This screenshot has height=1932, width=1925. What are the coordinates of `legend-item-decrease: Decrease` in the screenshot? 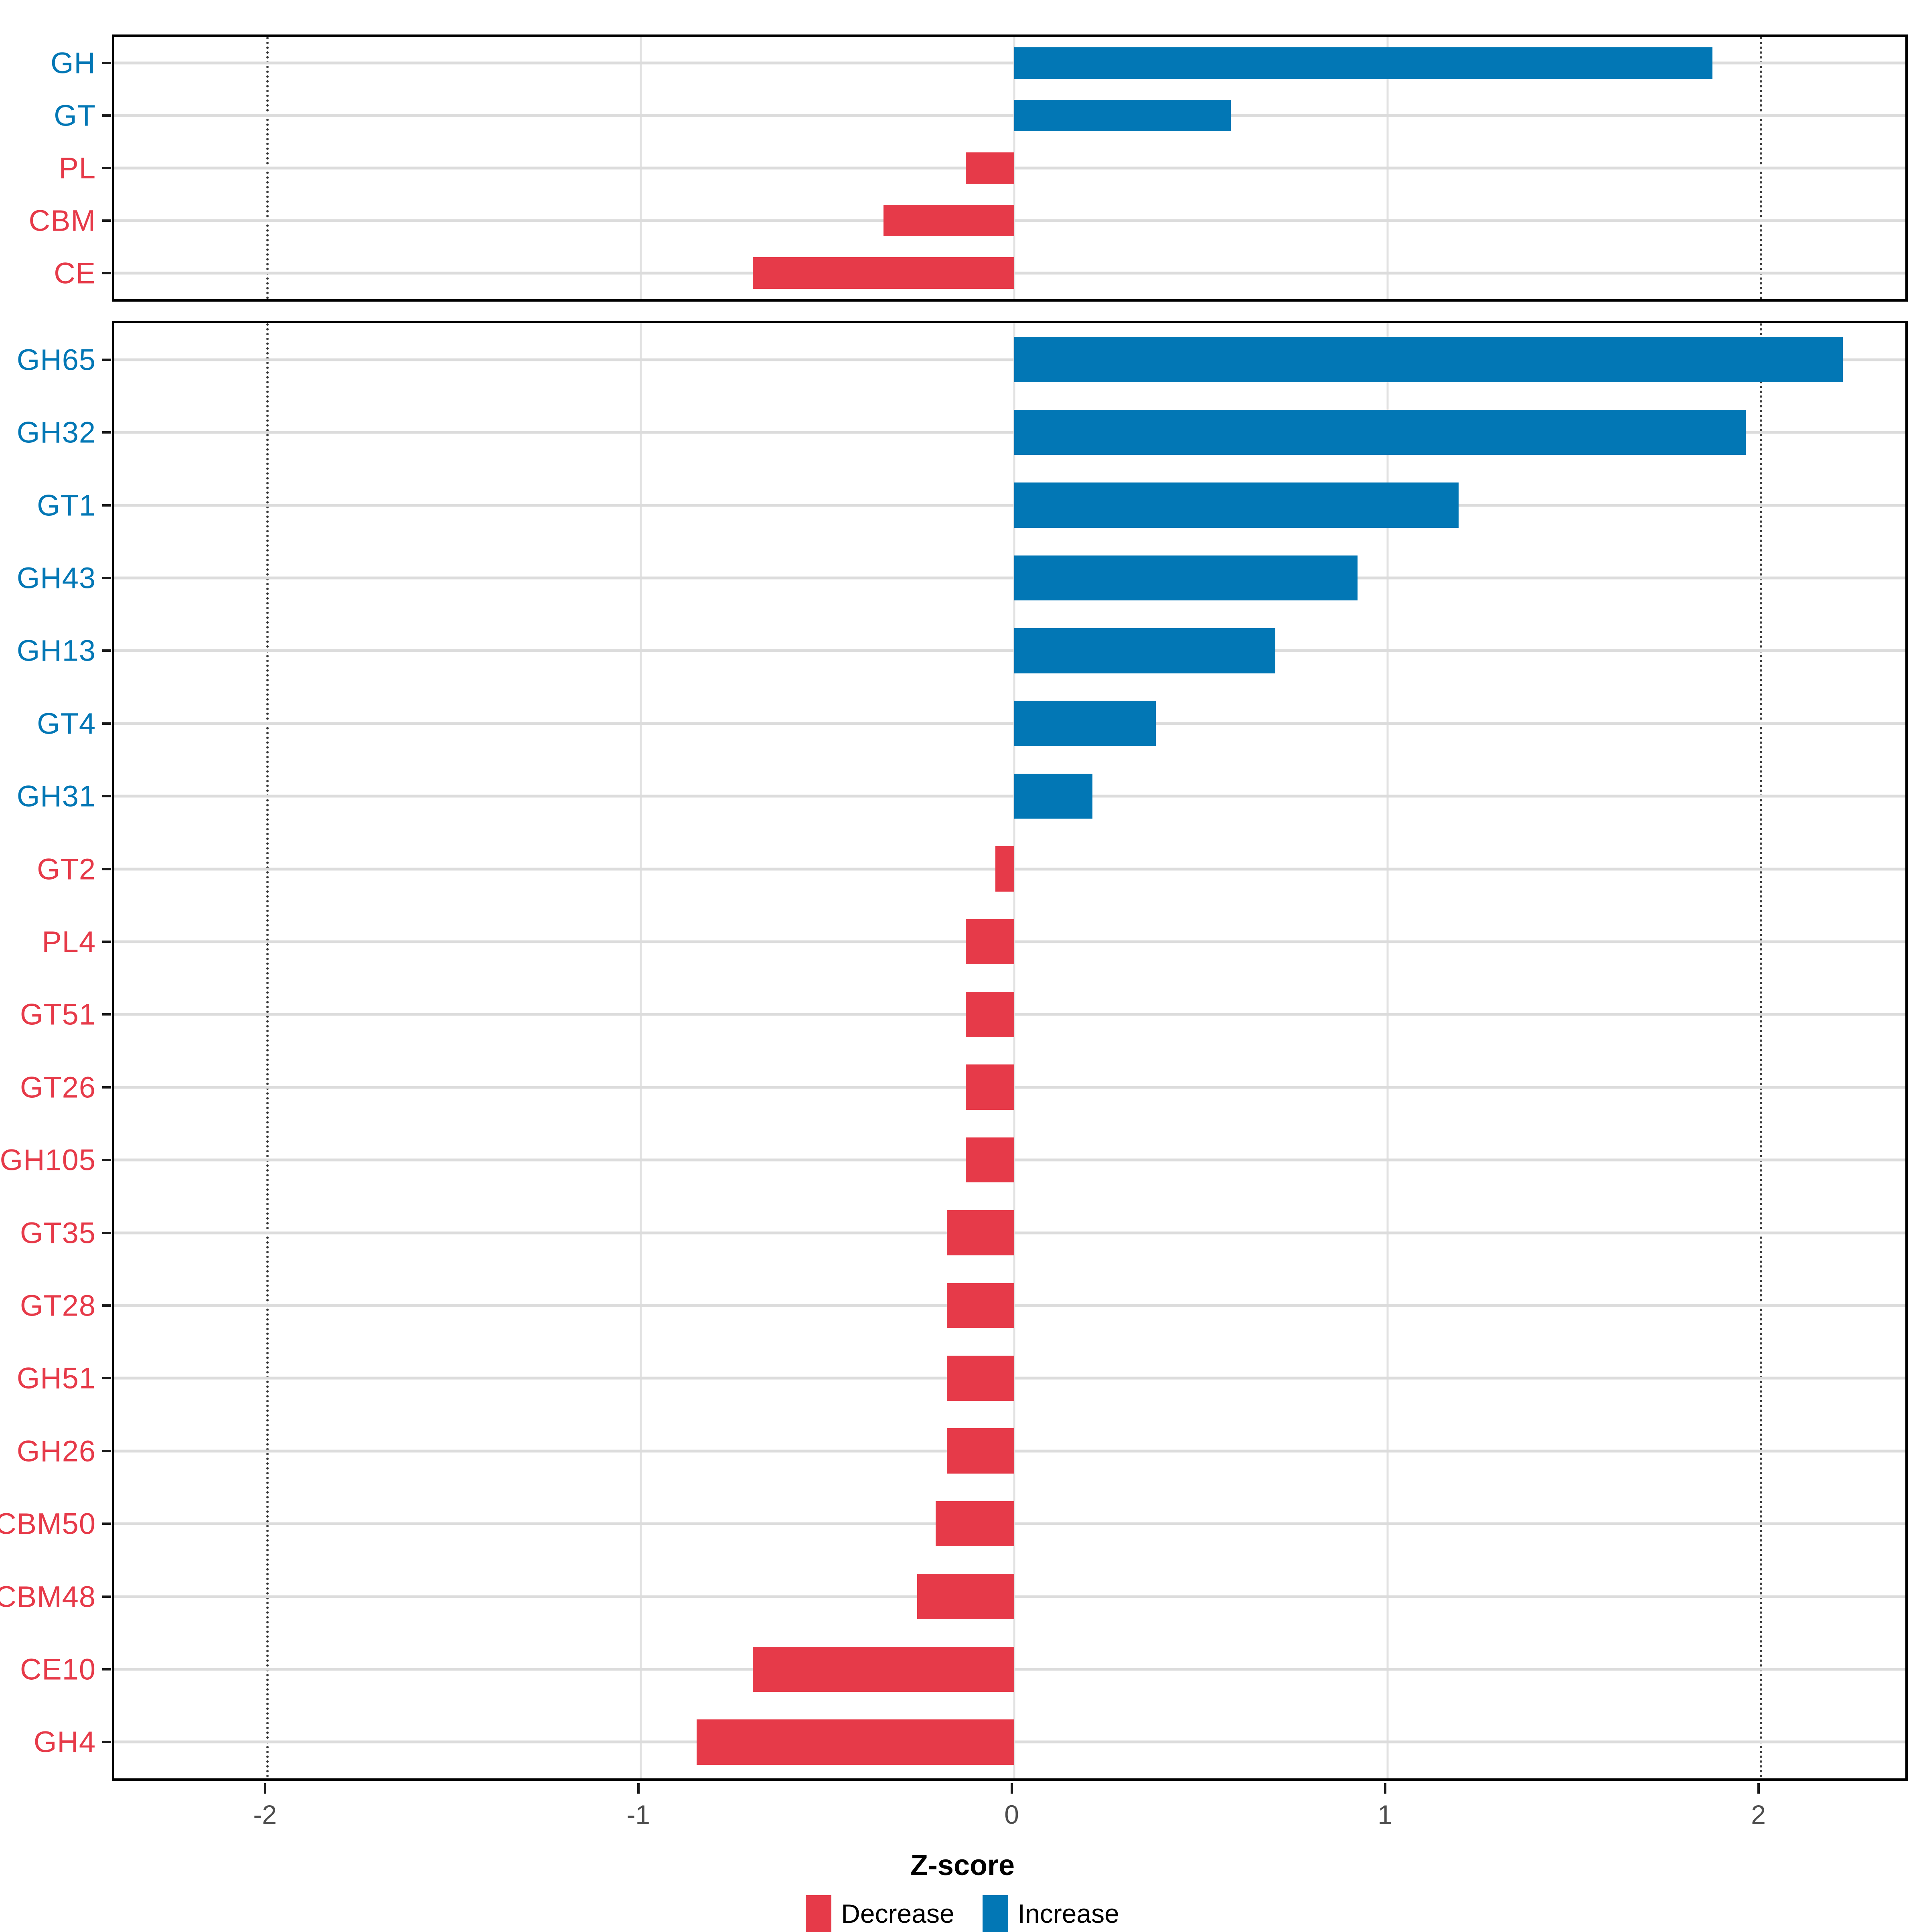 It's located at (880, 1913).